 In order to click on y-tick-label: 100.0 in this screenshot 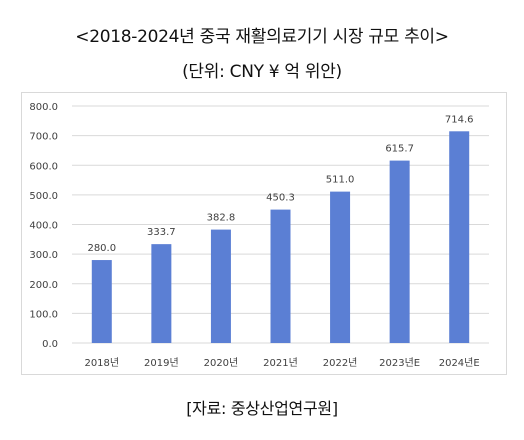, I will do `click(43, 314)`.